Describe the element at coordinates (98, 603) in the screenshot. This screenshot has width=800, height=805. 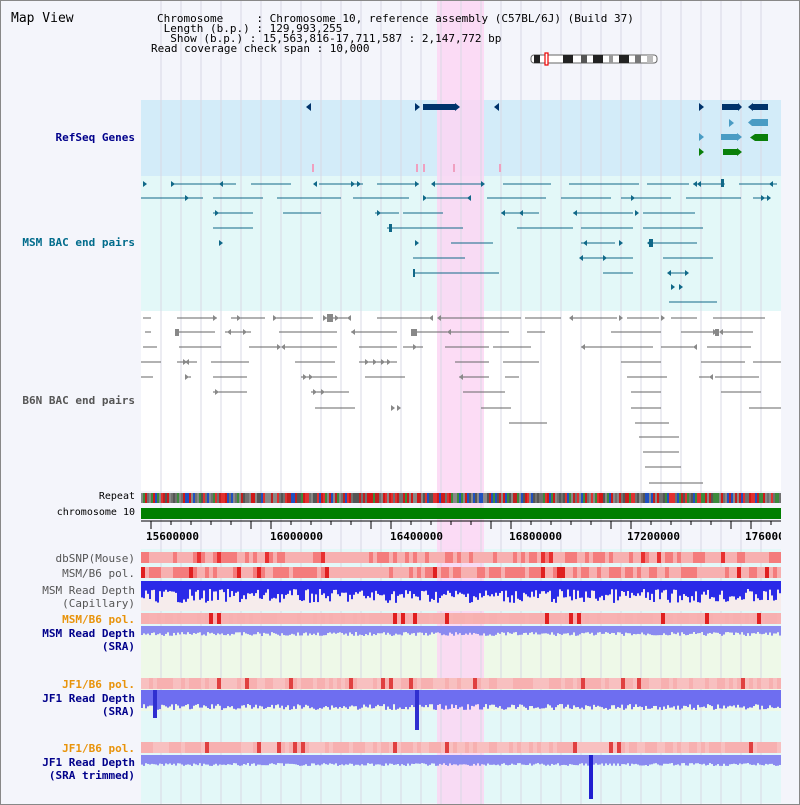
I see `msm-depth-capillary-sub: (Capillary)` at that location.